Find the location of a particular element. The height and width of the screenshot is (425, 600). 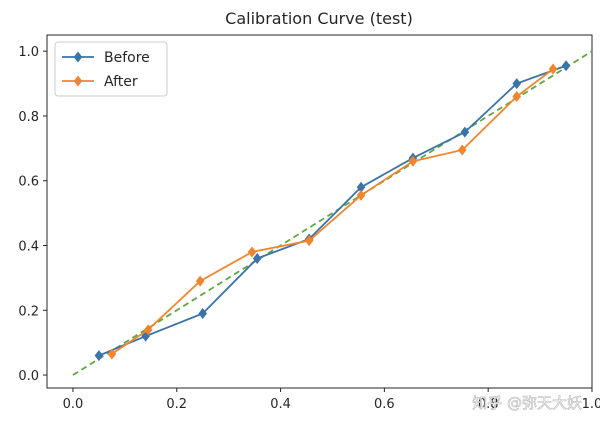

legend-marker-before is located at coordinates (78, 57).